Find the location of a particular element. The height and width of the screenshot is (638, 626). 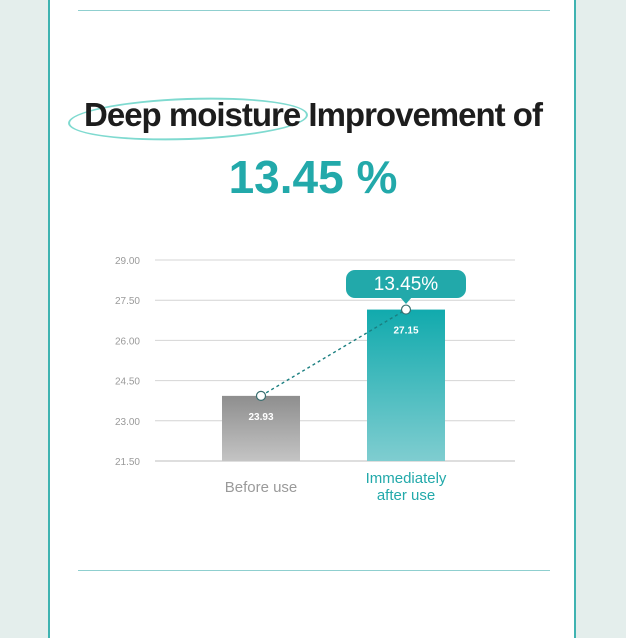

y-tick-label: 29.00 is located at coordinates (127, 261).